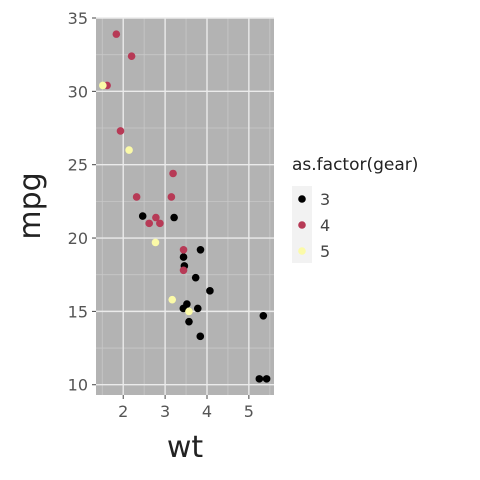 The height and width of the screenshot is (480, 480). What do you see at coordinates (355, 209) in the screenshot?
I see `legend: as.factor(gear) 3 4 5` at bounding box center [355, 209].